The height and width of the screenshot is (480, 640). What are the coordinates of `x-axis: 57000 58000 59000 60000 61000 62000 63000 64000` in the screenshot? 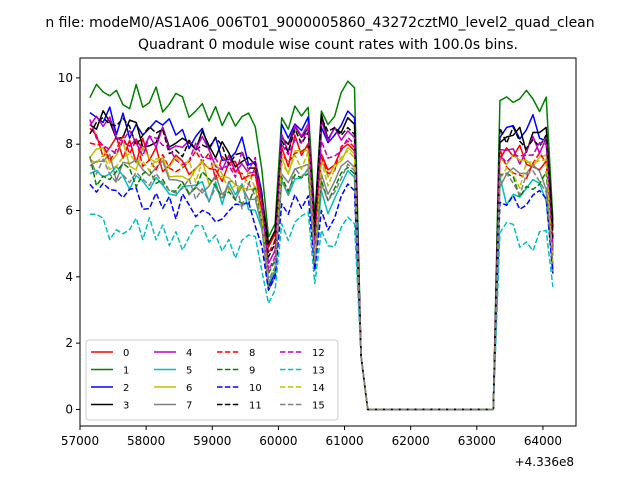 It's located at (311, 437).